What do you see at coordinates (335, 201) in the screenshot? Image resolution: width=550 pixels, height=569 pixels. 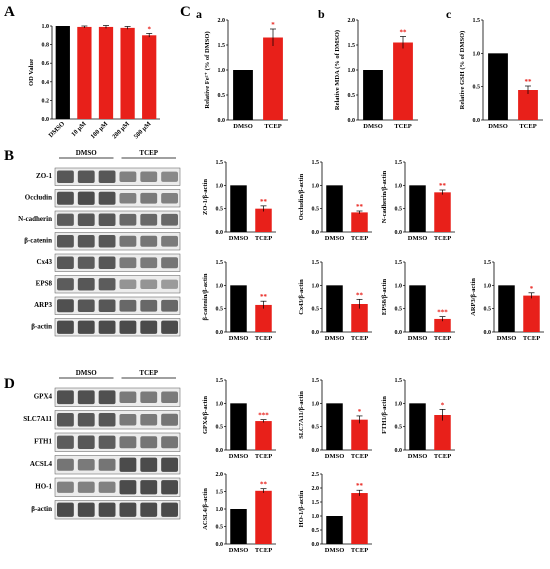 I see `chart-Occludin: 0.0 0.5 1.0 1.5 Occludin/β-actin DMSO ** TCEP` at bounding box center [335, 201].